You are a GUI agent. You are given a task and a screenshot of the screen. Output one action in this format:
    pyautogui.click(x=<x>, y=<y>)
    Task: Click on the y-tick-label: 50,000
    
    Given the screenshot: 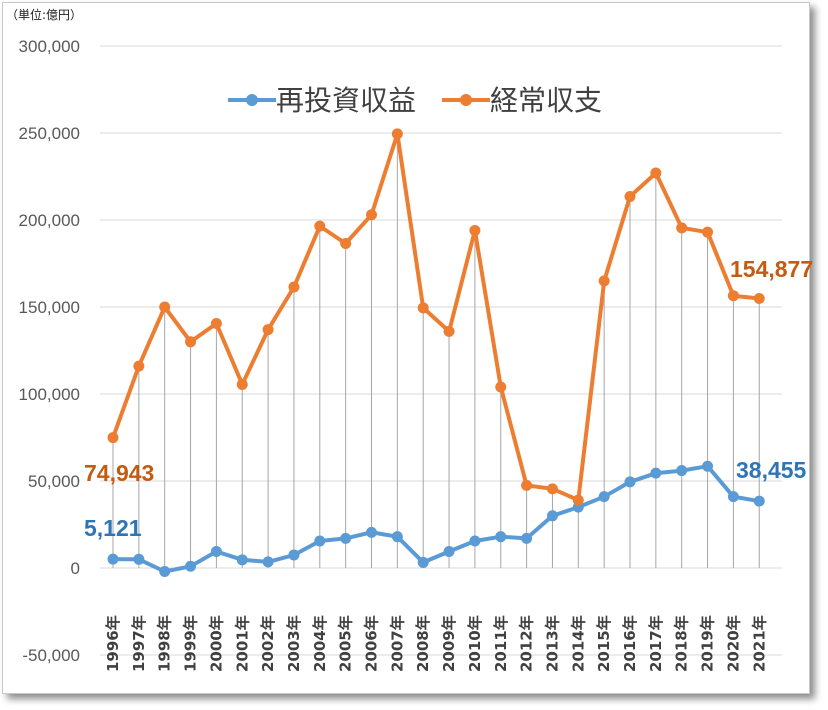 What is the action you would take?
    pyautogui.click(x=54, y=481)
    